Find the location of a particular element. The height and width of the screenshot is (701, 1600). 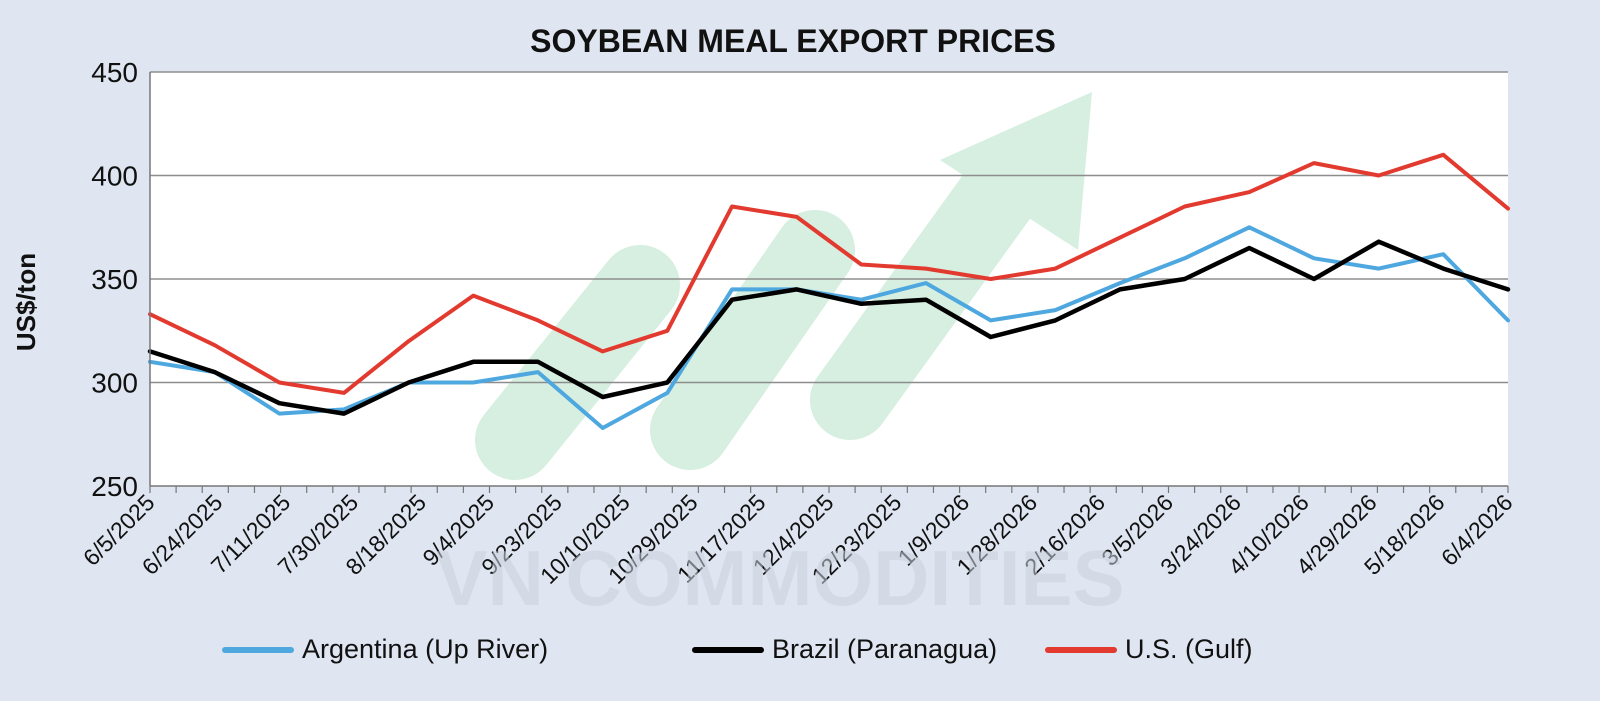

legend-label-us: U.S. (Gulf) is located at coordinates (1189, 649).